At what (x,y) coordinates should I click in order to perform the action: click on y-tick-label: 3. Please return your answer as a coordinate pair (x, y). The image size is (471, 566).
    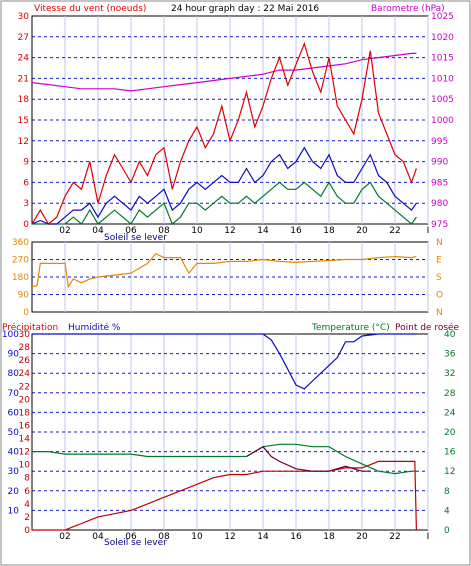
    Looking at the image, I should click on (26, 204).